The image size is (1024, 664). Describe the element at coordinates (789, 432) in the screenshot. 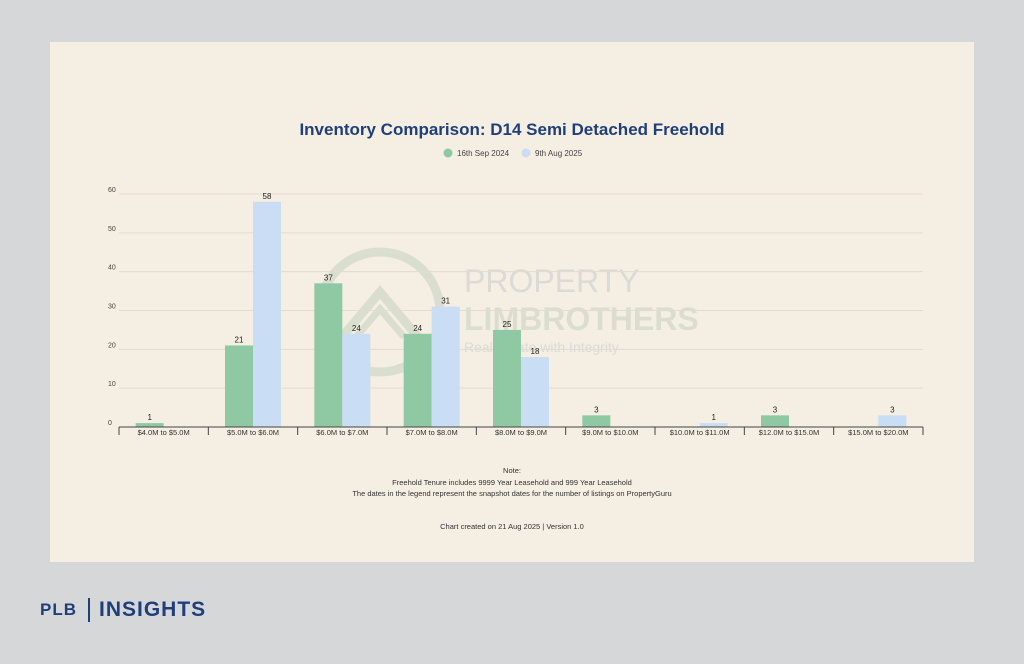

I see `x-tick-label: $12.0M to $15.0M` at that location.